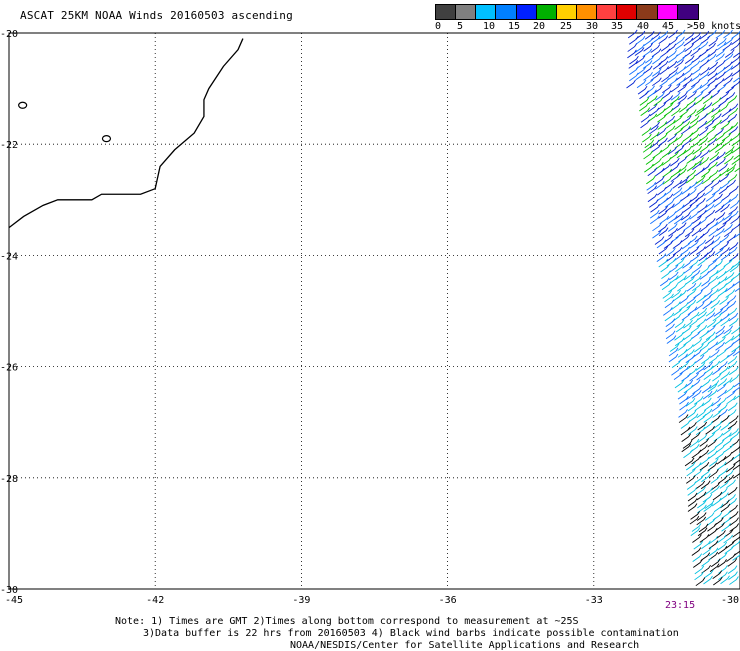  What do you see at coordinates (106, 139) in the screenshot?
I see `island-outline` at bounding box center [106, 139].